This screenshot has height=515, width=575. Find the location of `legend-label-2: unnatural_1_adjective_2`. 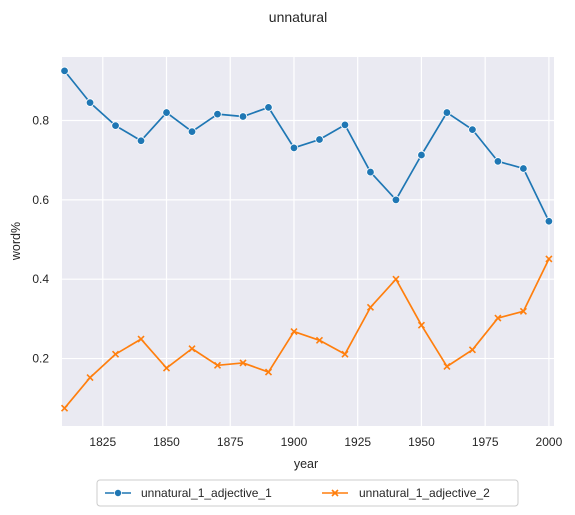

legend-label-2: unnatural_1_adjective_2 is located at coordinates (424, 493).